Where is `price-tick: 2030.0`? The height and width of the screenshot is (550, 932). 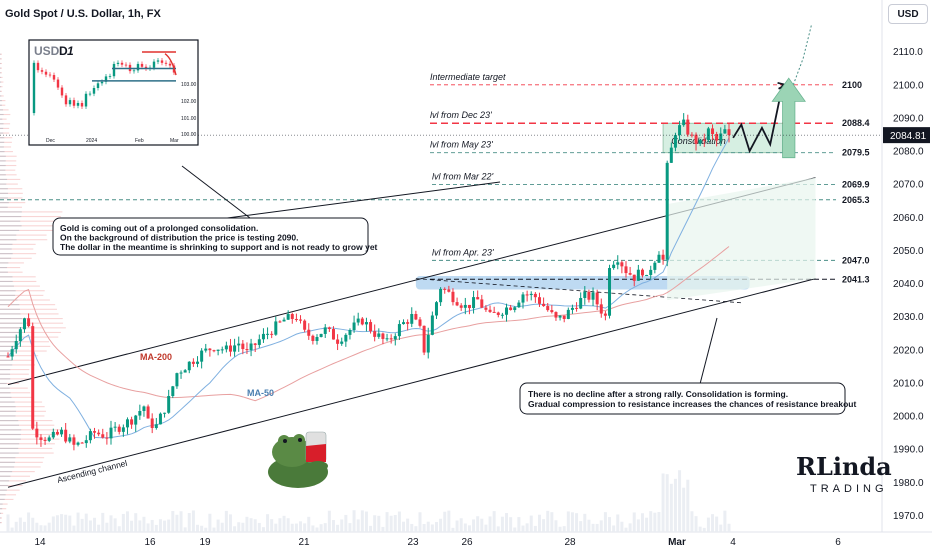
price-tick: 2030.0 is located at coordinates (908, 317).